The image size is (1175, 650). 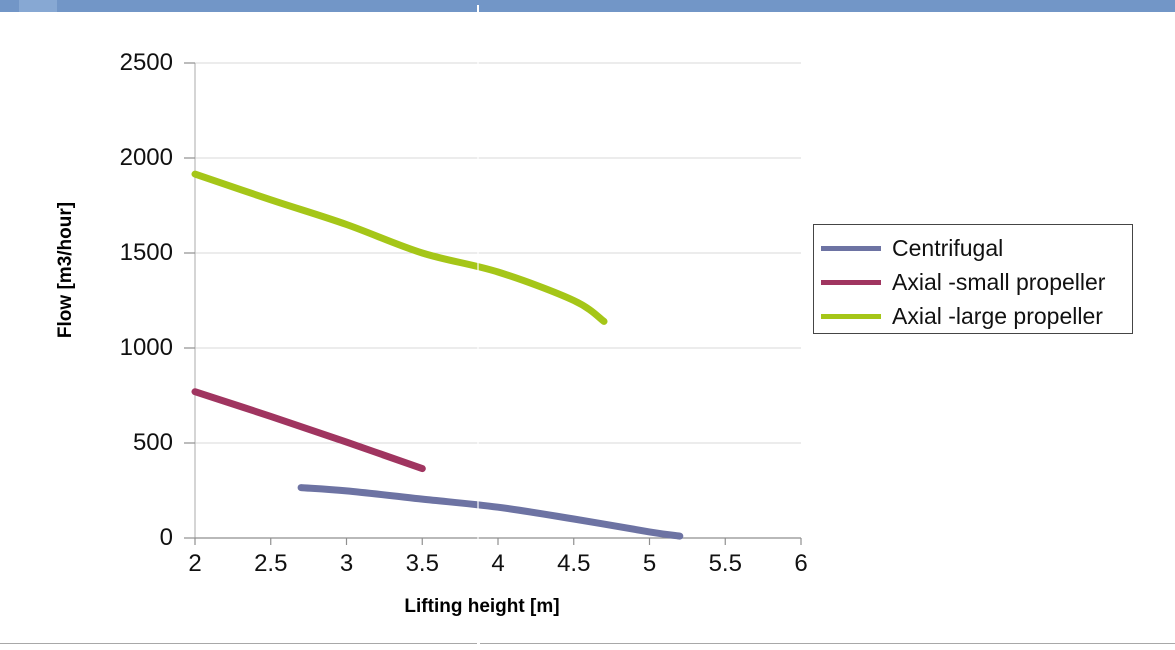 I want to click on legend-item: Centrifugal, so click(x=976, y=248).